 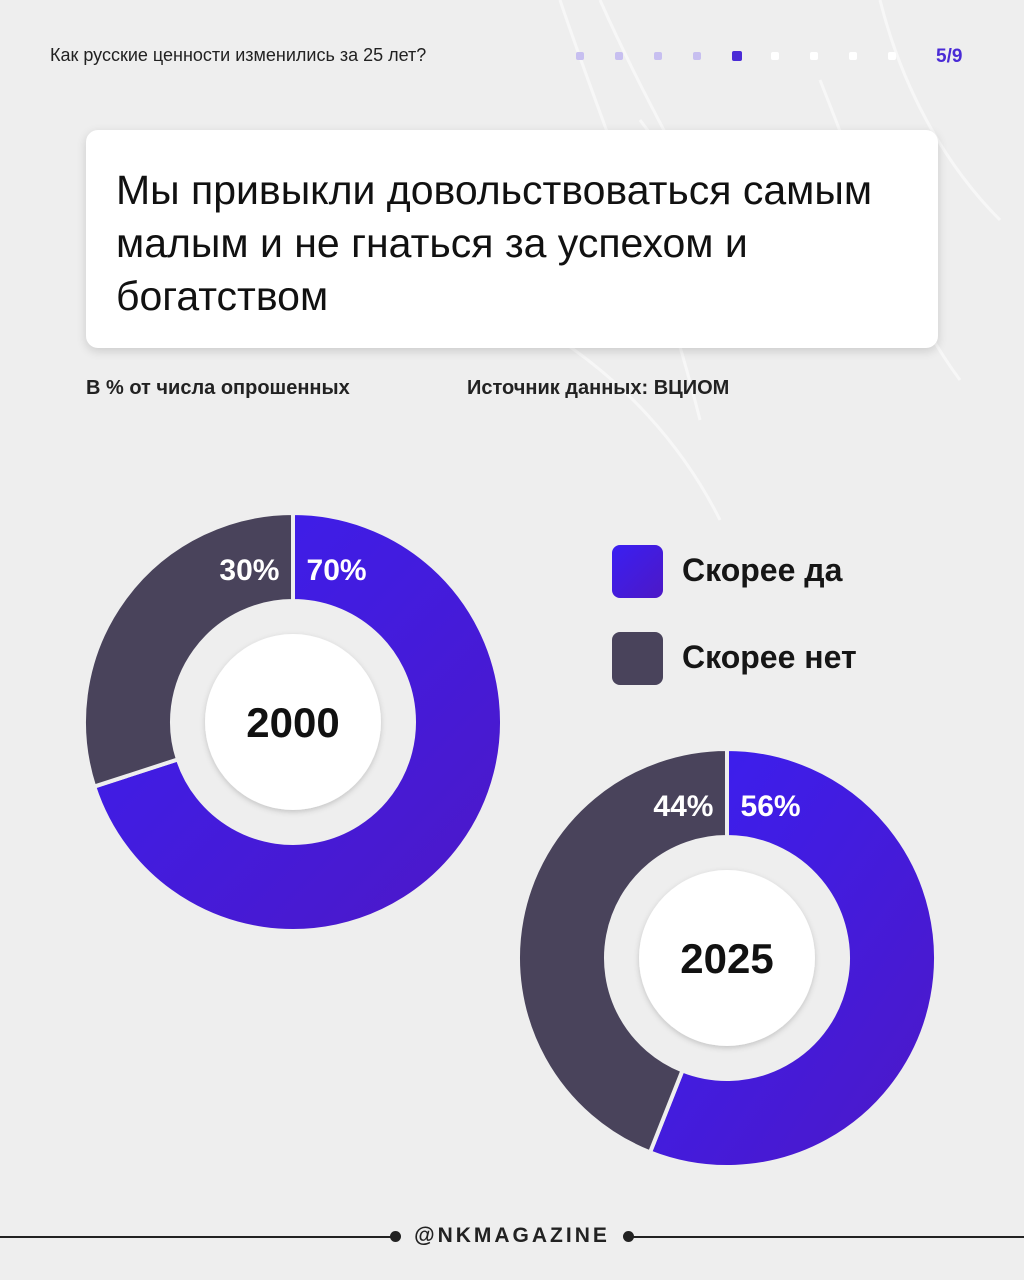 I want to click on donut-2025-slice-yes, so click(x=792, y=957).